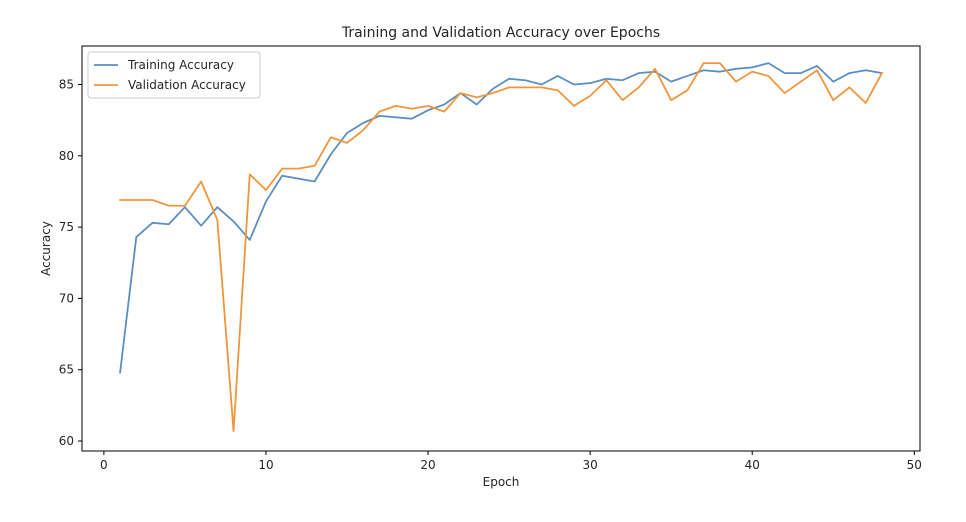 Image resolution: width=966 pixels, height=522 pixels. Describe the element at coordinates (752, 465) in the screenshot. I see `x-tick-label: 40` at that location.